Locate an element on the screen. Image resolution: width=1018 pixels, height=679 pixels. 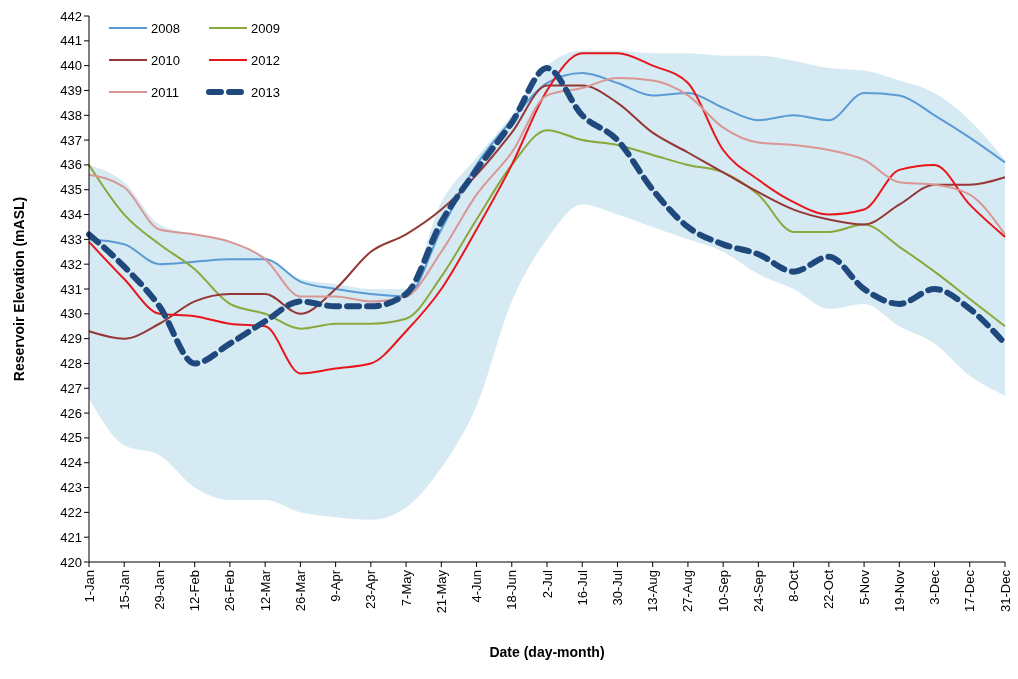
y-tick-label: 437 is located at coordinates (71, 140).